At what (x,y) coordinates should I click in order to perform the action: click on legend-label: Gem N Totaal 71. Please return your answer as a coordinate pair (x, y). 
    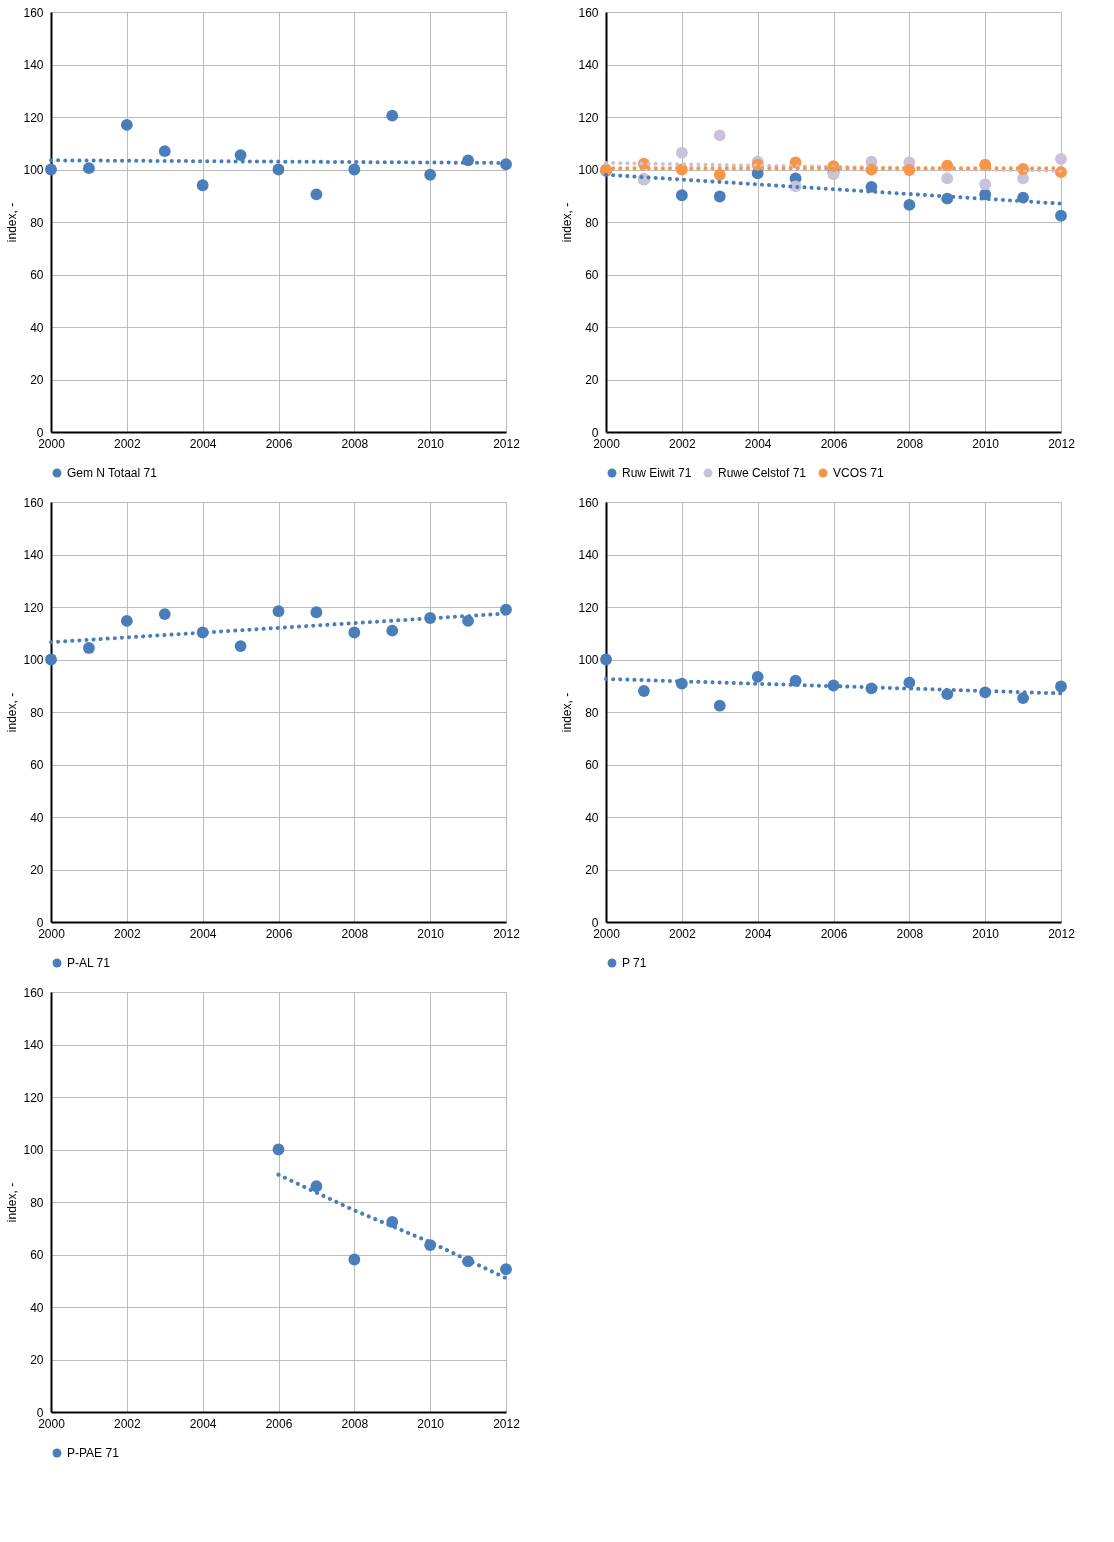
    Looking at the image, I should click on (112, 473).